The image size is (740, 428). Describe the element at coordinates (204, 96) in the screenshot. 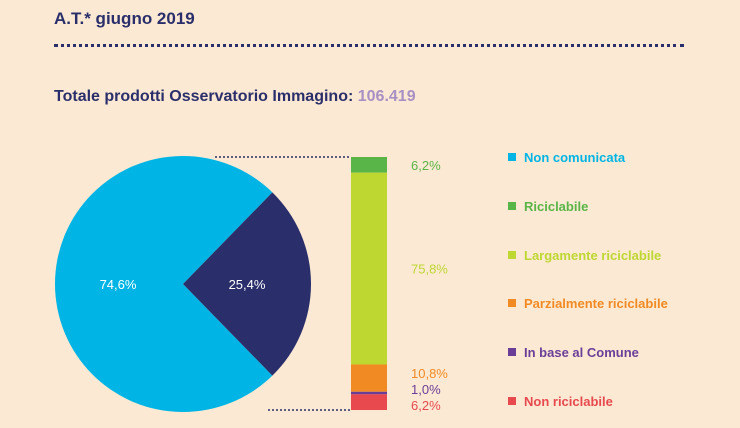

I see `total-label: Totale prodotti Osservatorio Immagino:` at that location.